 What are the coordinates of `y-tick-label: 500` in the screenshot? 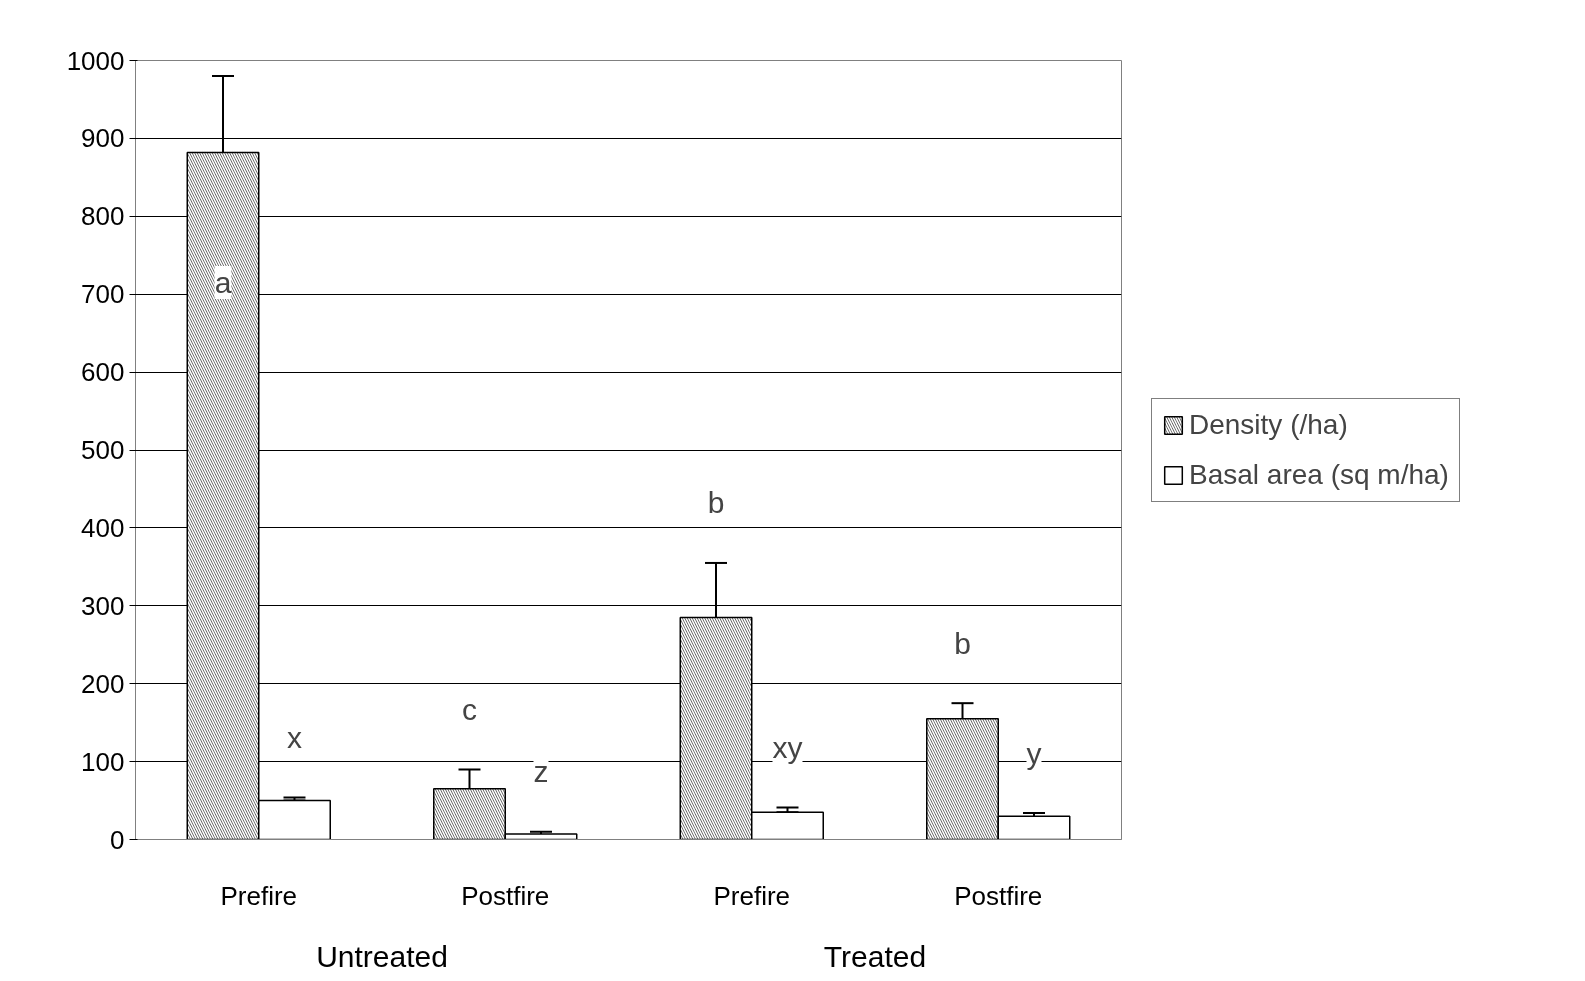 It's located at (103, 450).